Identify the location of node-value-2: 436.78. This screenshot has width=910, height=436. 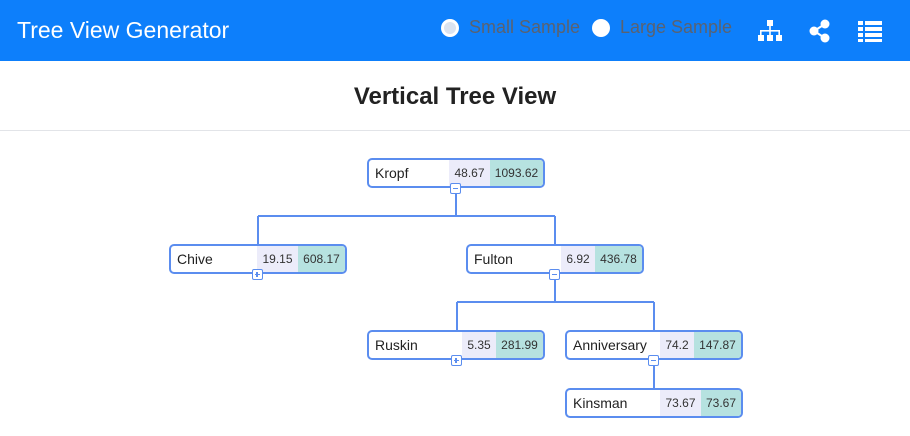
(618, 259).